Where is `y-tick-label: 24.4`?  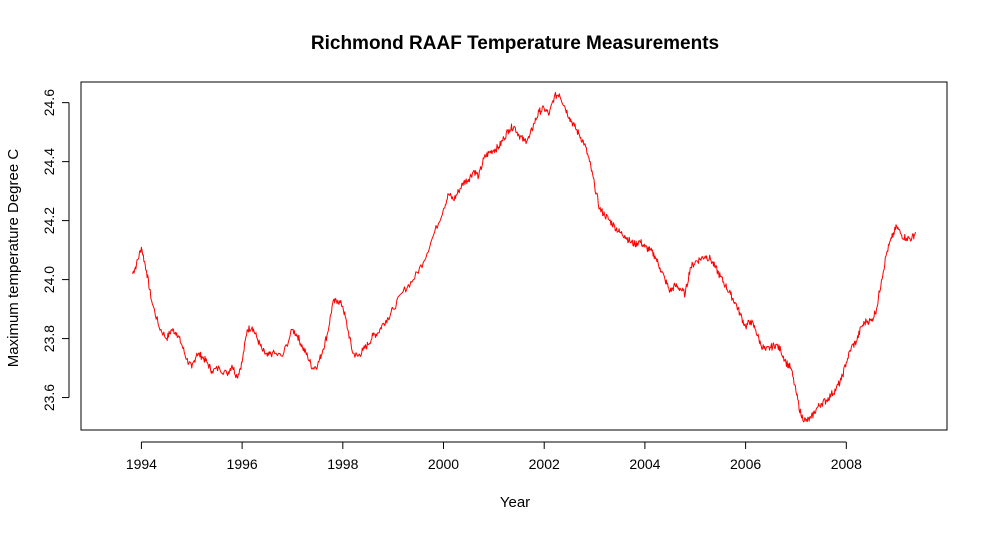 y-tick-label: 24.4 is located at coordinates (49, 161).